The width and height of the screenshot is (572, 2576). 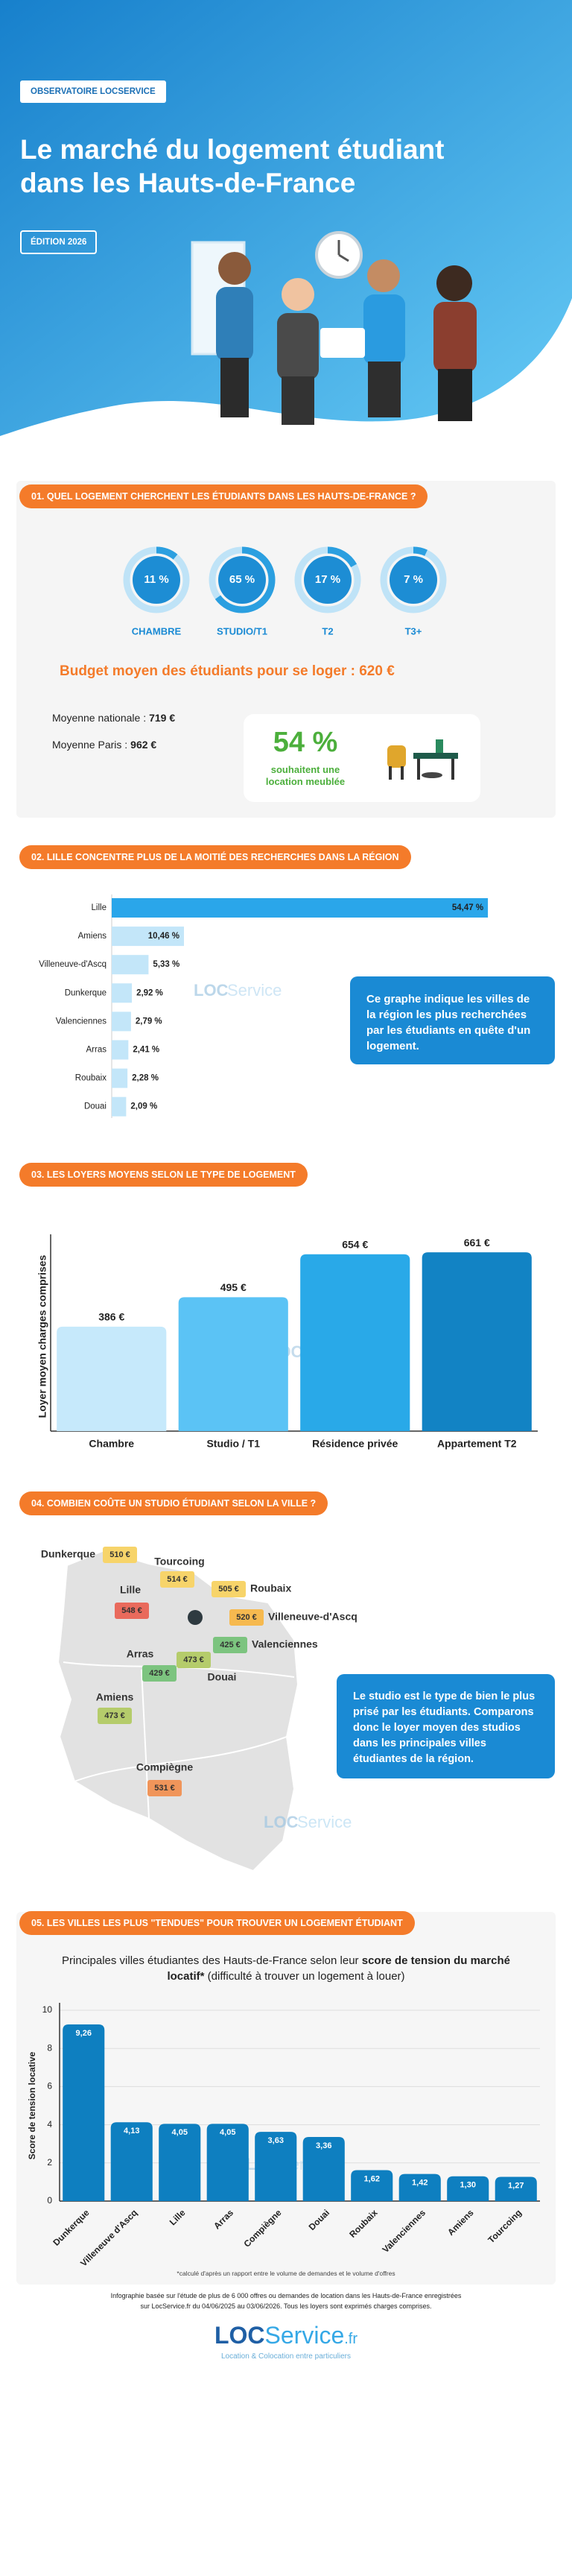 What do you see at coordinates (49, 2086) in the screenshot?
I see `y-tick-label: 6` at bounding box center [49, 2086].